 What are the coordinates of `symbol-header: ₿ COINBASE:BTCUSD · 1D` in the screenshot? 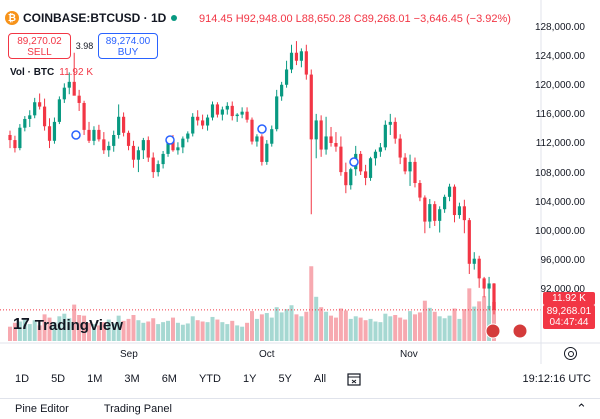 It's located at (89, 18).